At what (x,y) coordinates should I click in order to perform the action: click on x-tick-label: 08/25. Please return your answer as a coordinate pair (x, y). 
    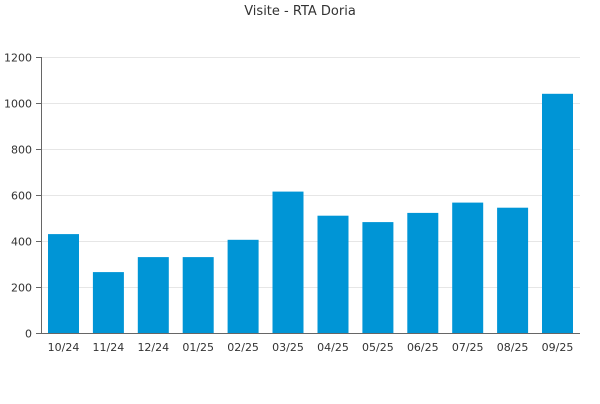
    Looking at the image, I should click on (513, 347).